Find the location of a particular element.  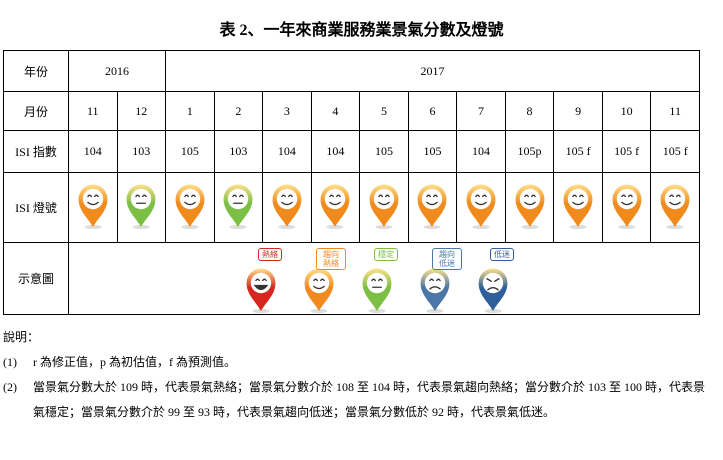

index-cell: 103 is located at coordinates (141, 151).